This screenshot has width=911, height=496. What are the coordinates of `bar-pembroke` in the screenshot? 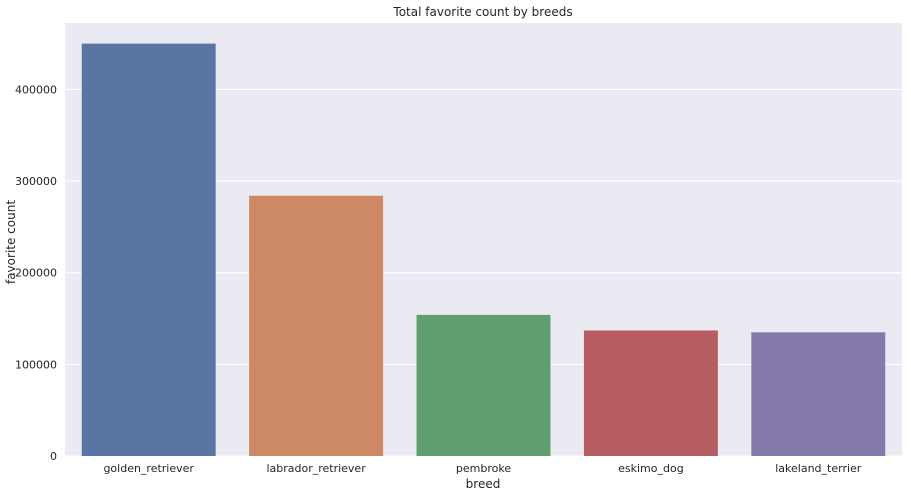 It's located at (483, 385).